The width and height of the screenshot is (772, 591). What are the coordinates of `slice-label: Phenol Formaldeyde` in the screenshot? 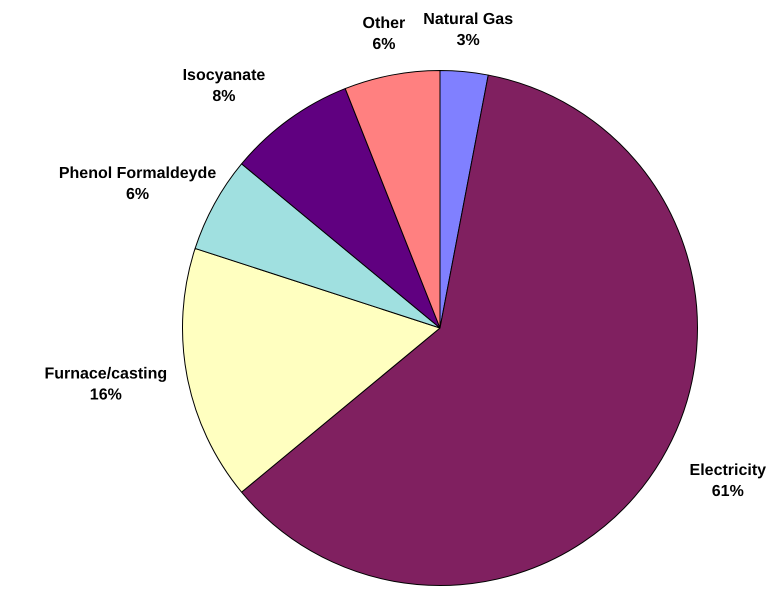 It's located at (137, 173).